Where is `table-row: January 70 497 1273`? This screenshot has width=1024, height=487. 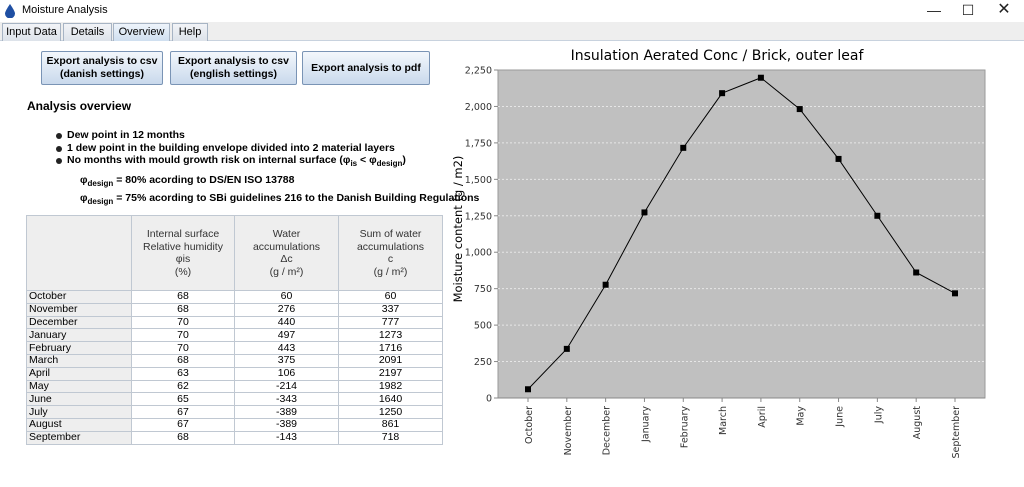 table-row: January 70 497 1273 is located at coordinates (234, 335).